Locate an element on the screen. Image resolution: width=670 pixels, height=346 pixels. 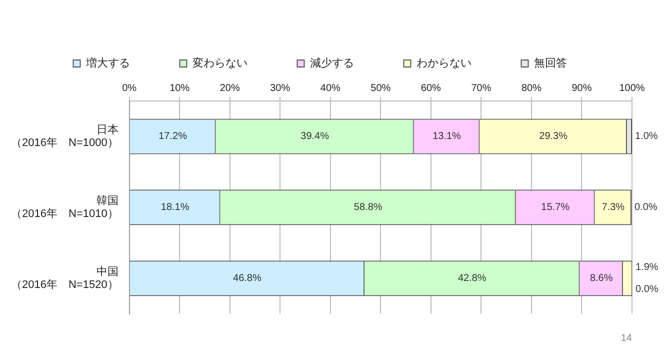
x-tick-label: 30% is located at coordinates (280, 88).